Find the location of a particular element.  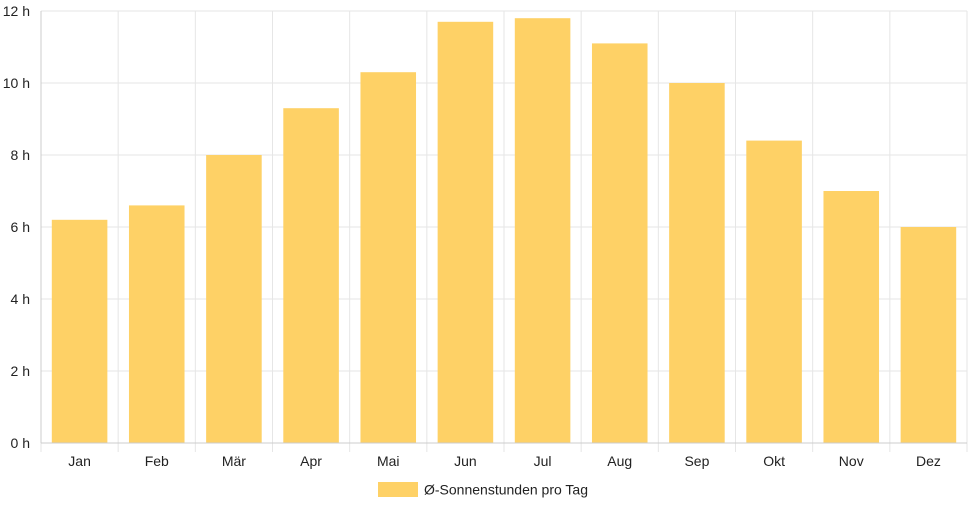

bar-apr is located at coordinates (311, 275).